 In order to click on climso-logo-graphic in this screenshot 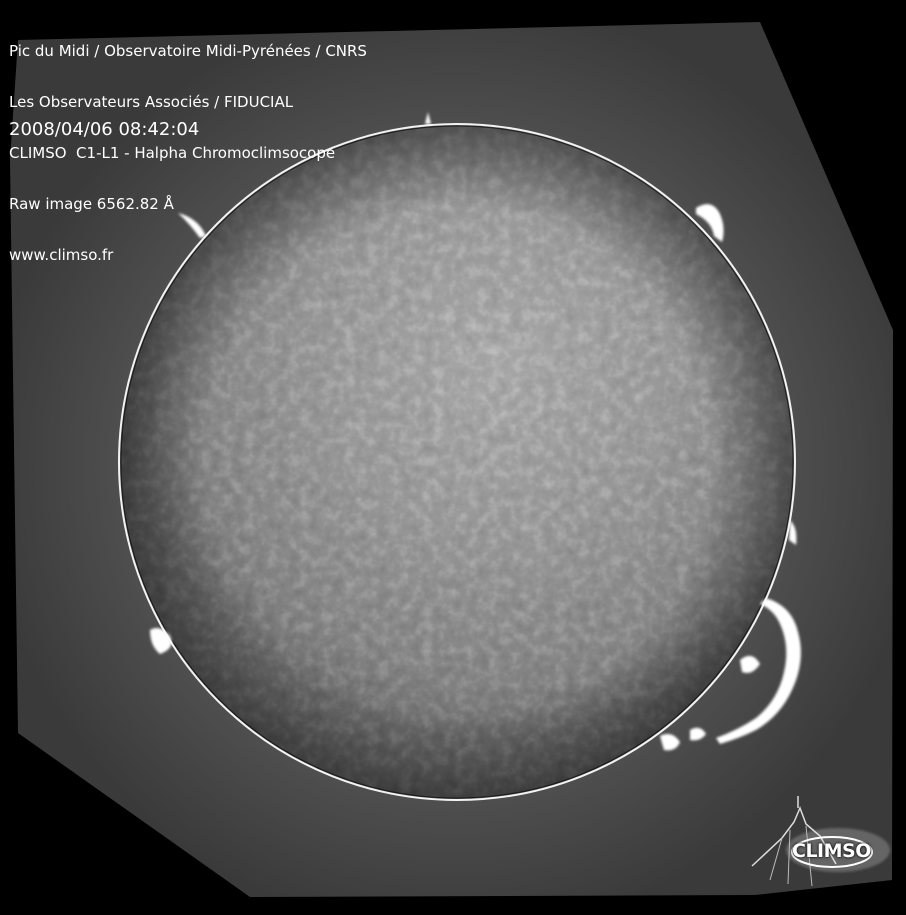, I will do `click(820, 841)`.